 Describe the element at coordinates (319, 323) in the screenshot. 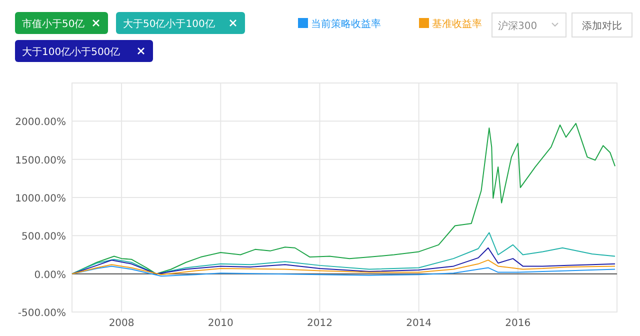

I see `x-tick-label: 2012` at that location.